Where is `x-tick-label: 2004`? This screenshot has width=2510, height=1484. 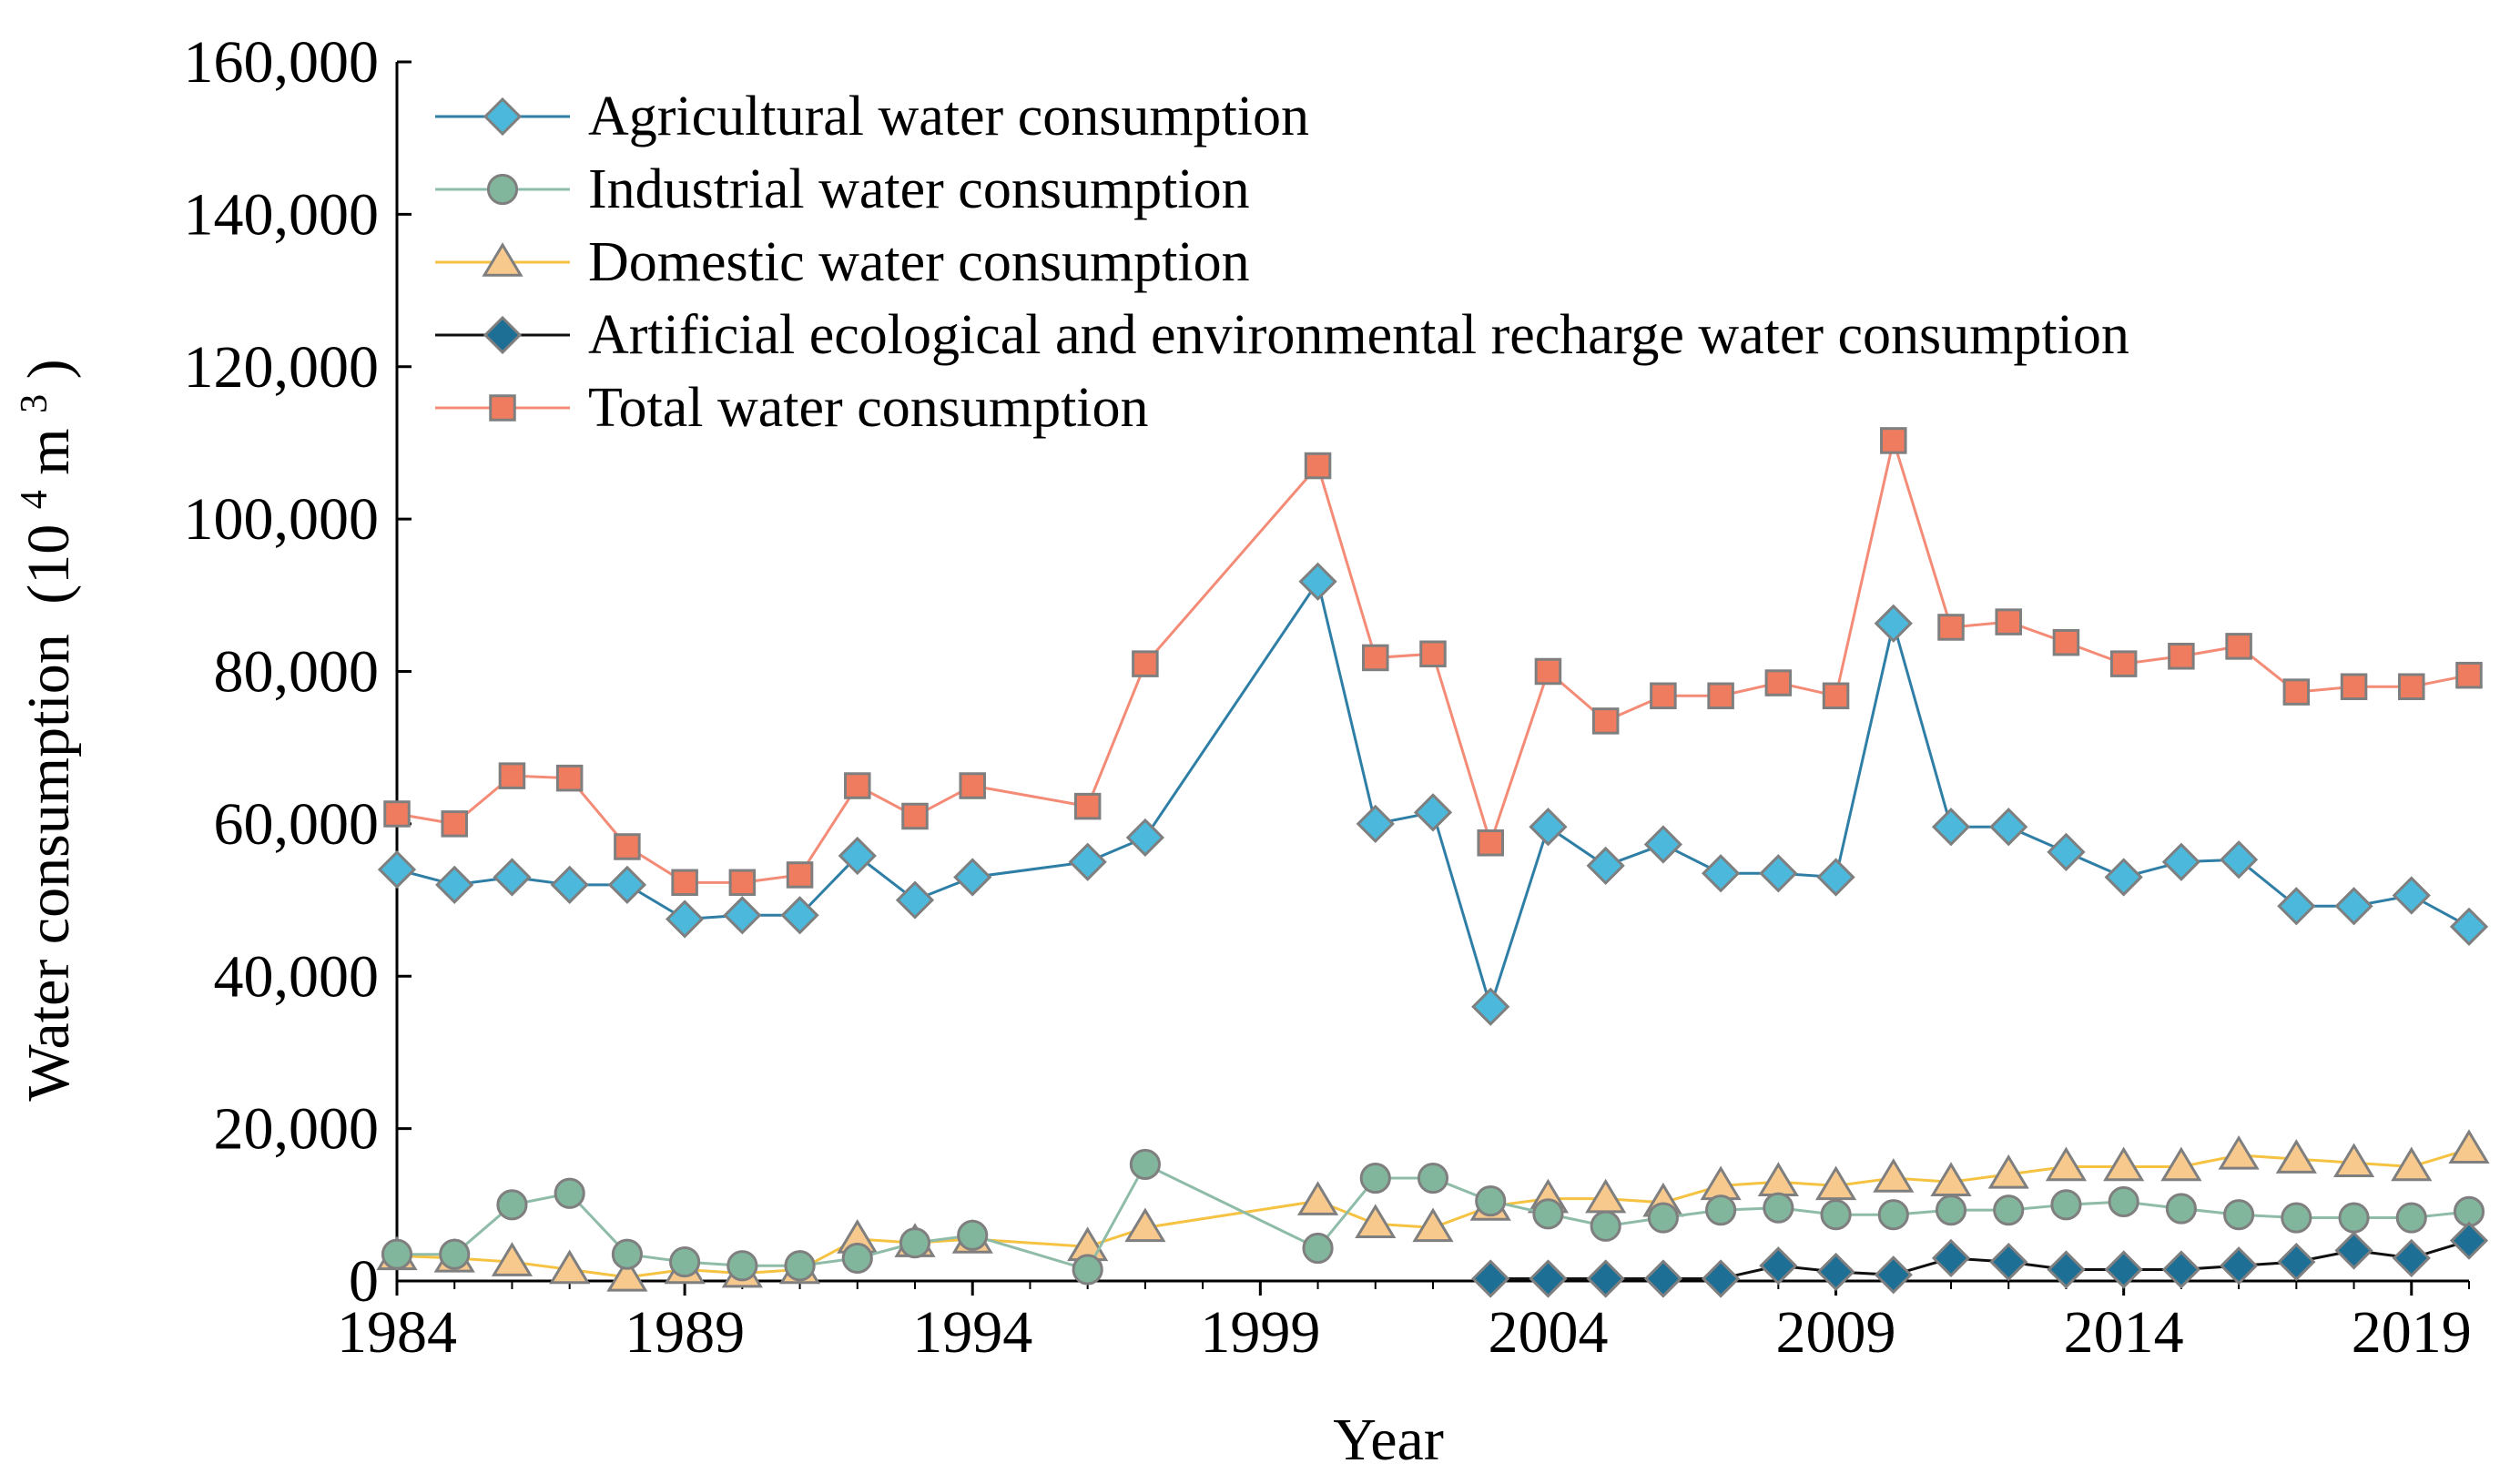
x-tick-label: 2004 is located at coordinates (1548, 1332).